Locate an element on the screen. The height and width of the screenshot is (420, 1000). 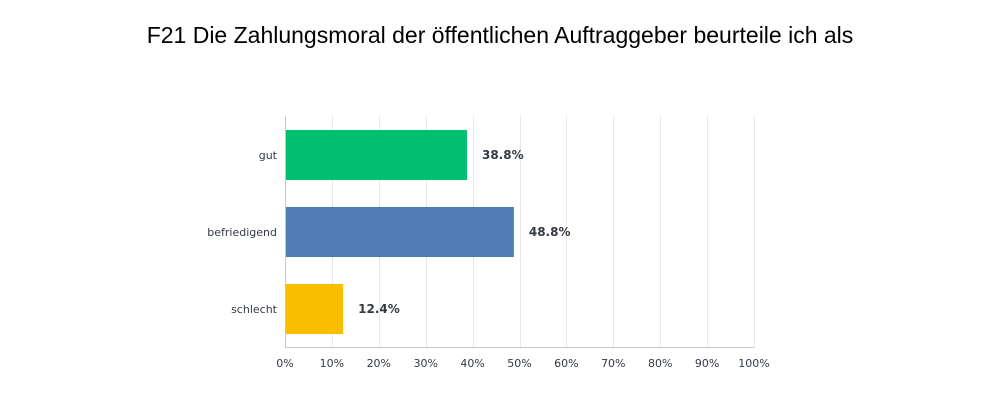
x-tick-label: 40% is located at coordinates (472, 363).